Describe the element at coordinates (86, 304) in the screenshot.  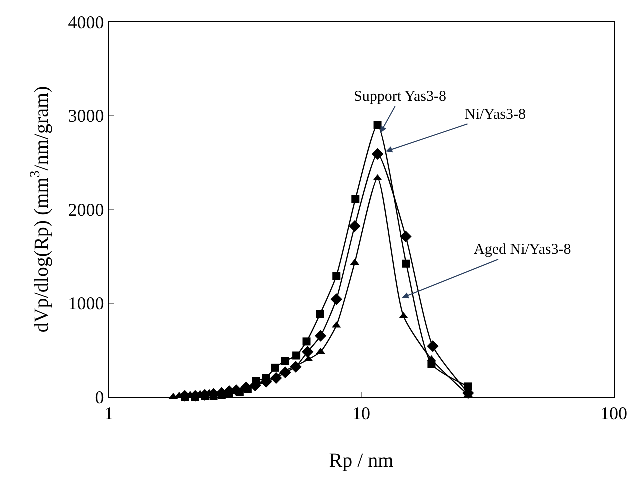
I see `y-tick-label: 1000` at that location.